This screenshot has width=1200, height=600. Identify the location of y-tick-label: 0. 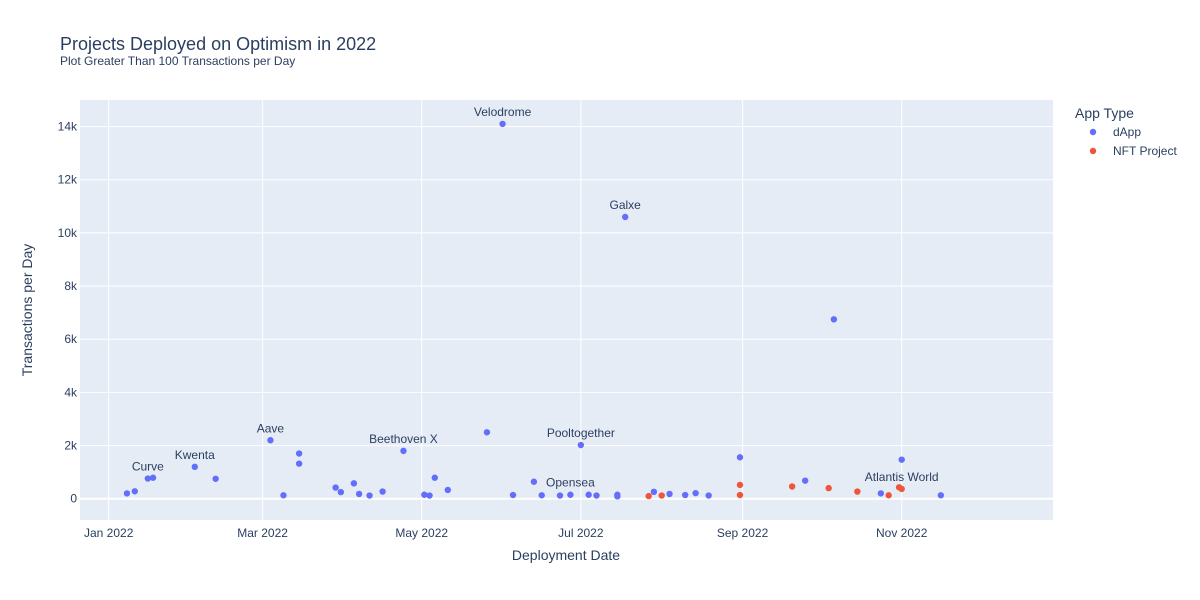
(73, 499).